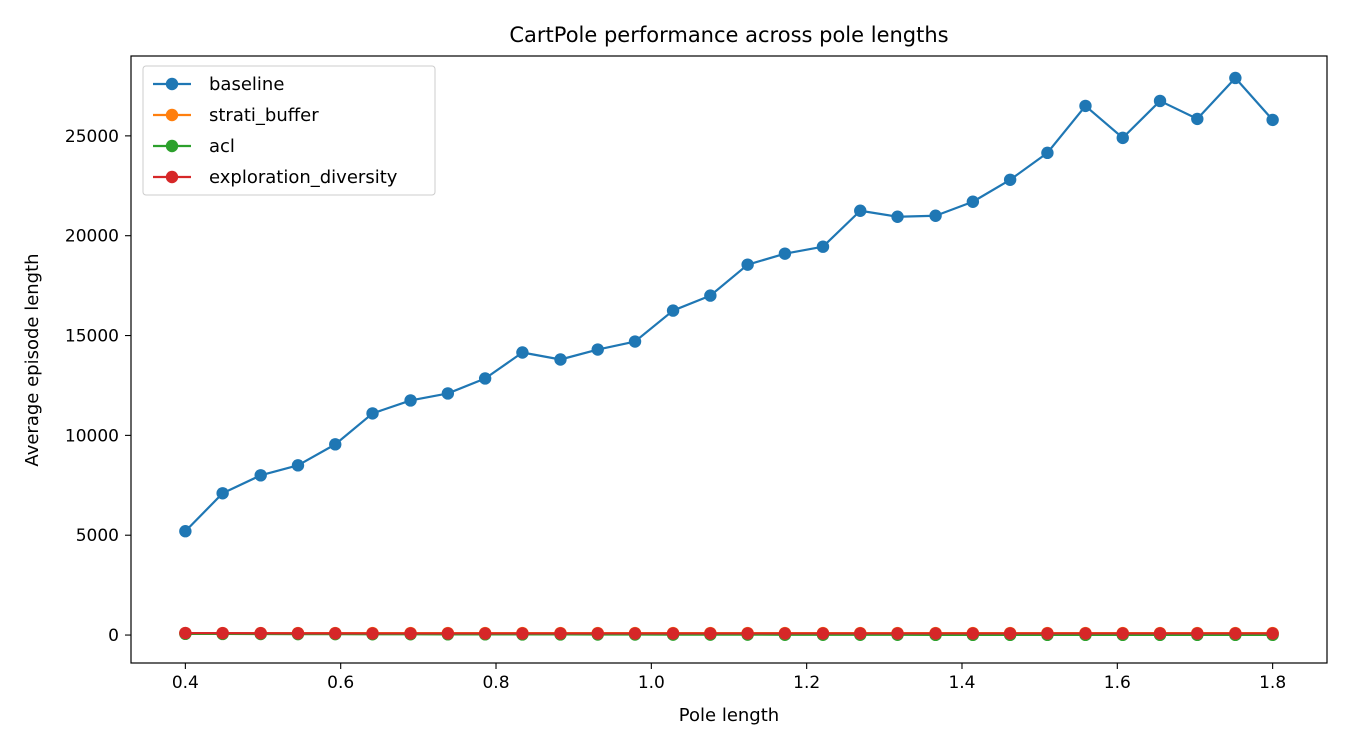 Image resolution: width=1350 pixels, height=750 pixels. I want to click on x-tick-label: 1.4, so click(961, 683).